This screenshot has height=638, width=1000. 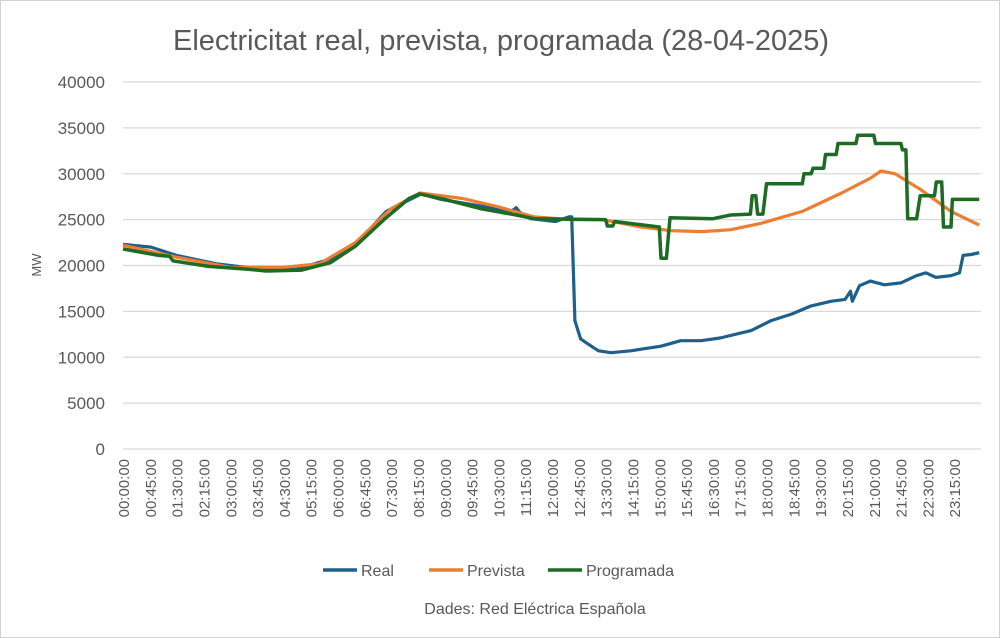 What do you see at coordinates (687, 488) in the screenshot?
I see `x-tick-label: 15:45:00` at bounding box center [687, 488].